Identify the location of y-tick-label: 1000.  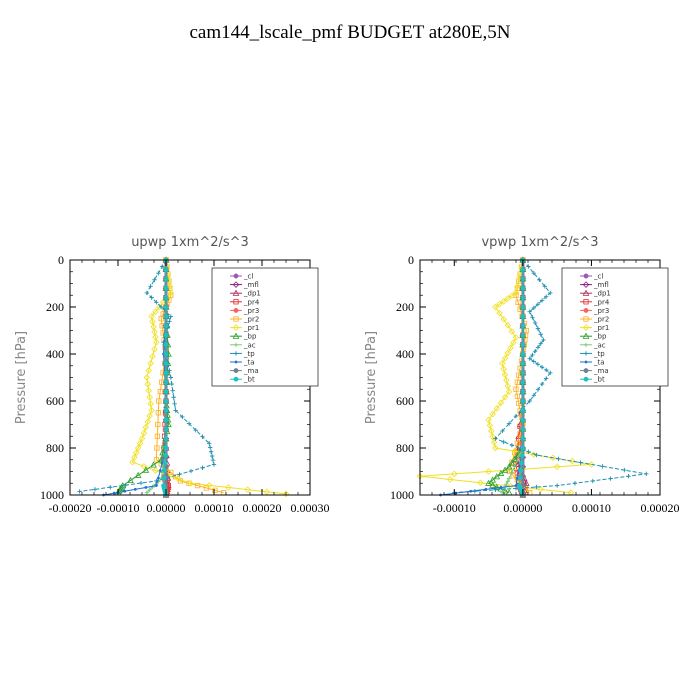
(52, 495).